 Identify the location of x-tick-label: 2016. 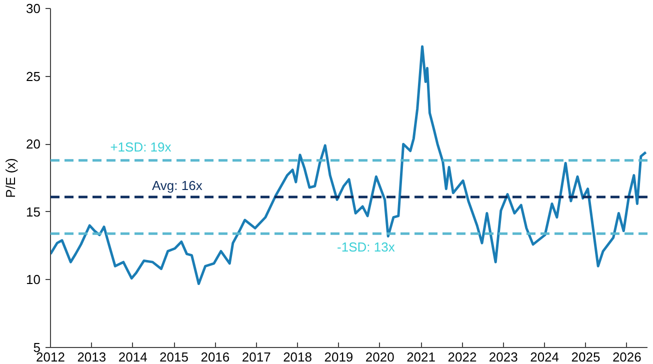
(215, 357).